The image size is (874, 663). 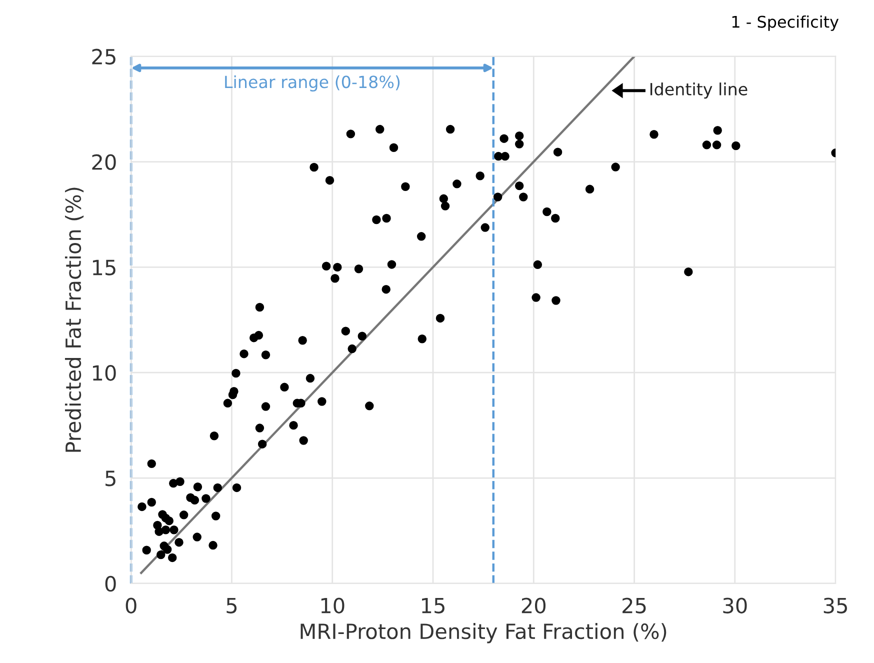 I want to click on x-tick-label: 25, so click(x=634, y=606).